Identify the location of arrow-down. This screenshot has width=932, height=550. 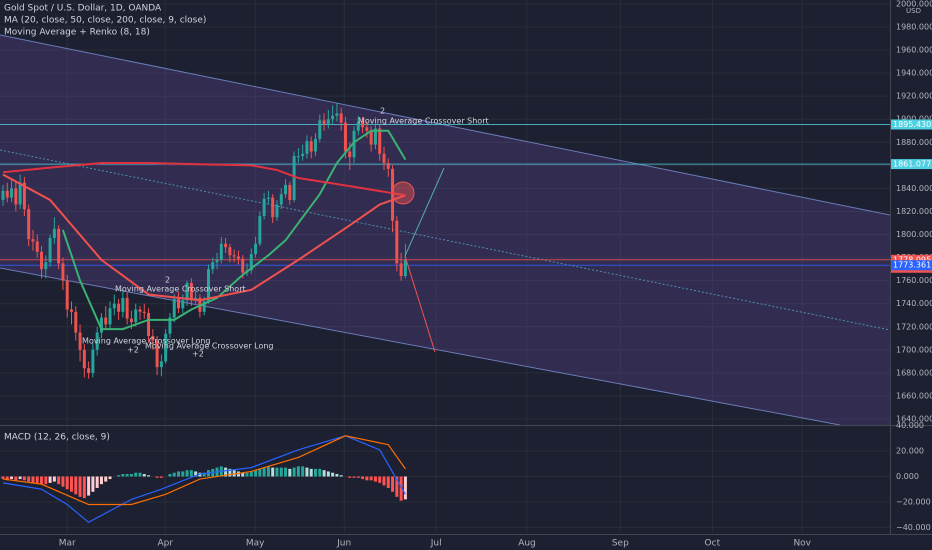
(420, 304).